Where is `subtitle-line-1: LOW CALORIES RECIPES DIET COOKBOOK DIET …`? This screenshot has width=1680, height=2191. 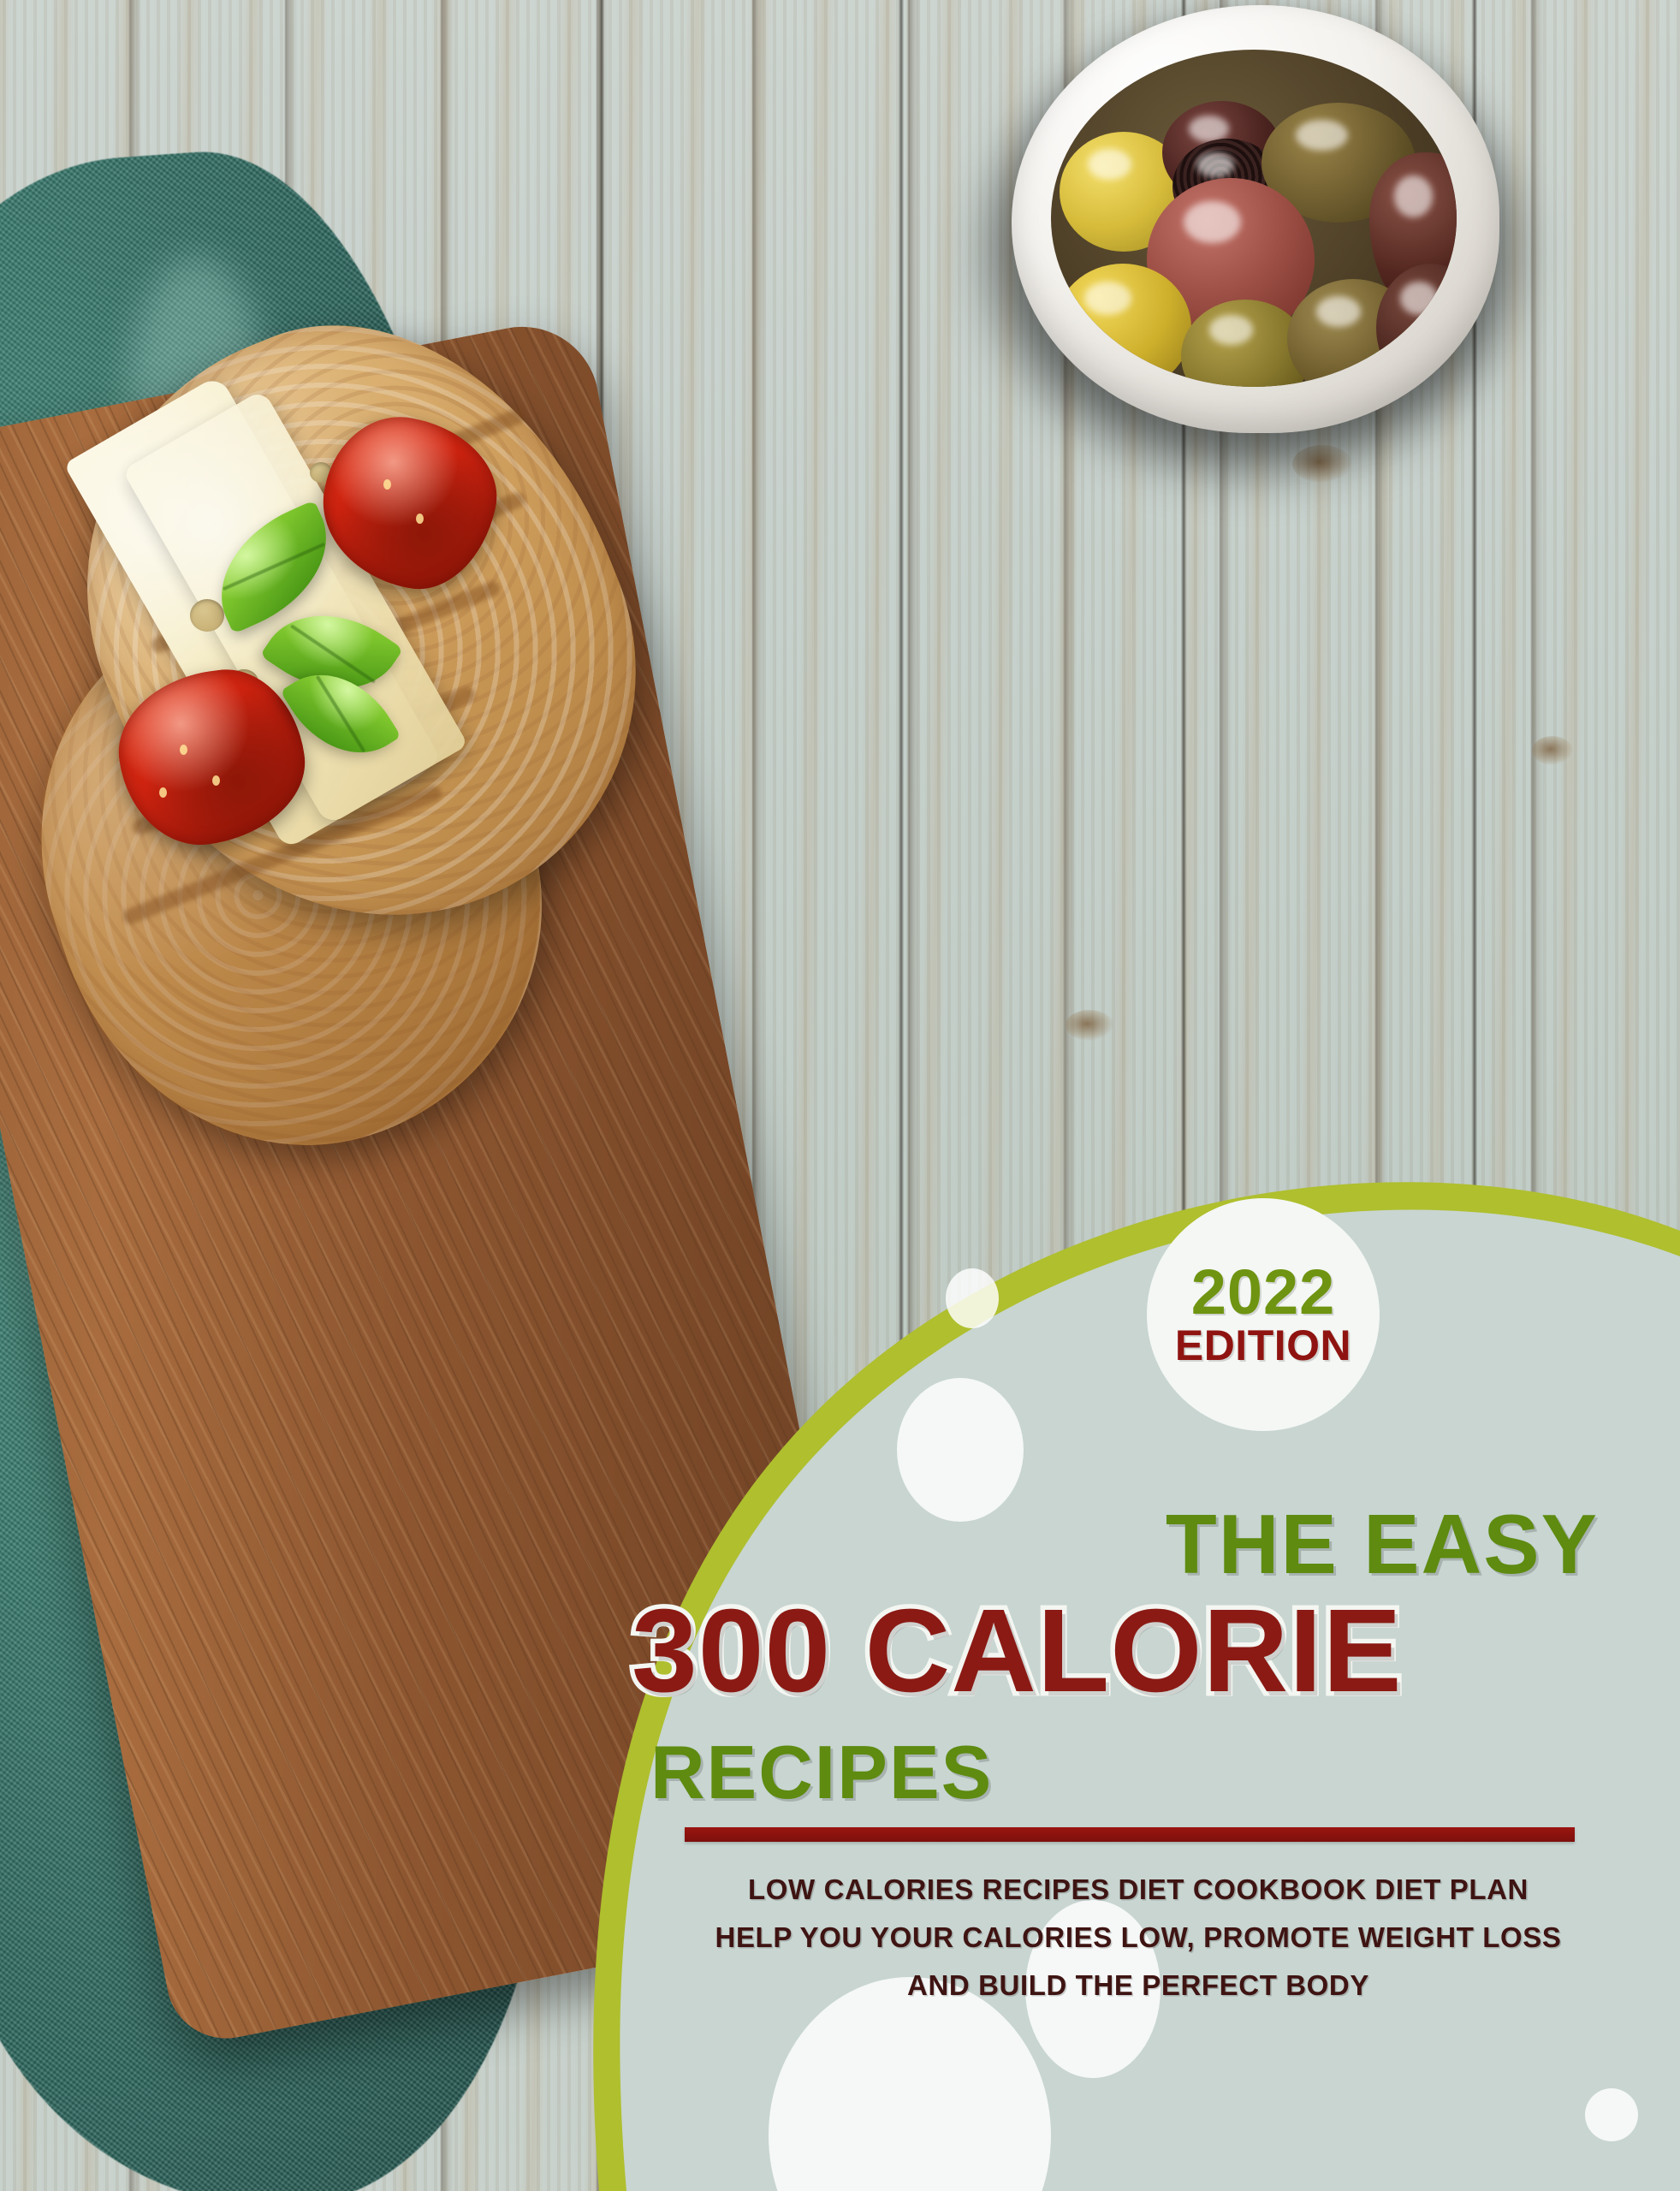
subtitle-line-1: LOW CALORIES RECIPES DIET COOKBOOK DIET … is located at coordinates (1138, 1889).